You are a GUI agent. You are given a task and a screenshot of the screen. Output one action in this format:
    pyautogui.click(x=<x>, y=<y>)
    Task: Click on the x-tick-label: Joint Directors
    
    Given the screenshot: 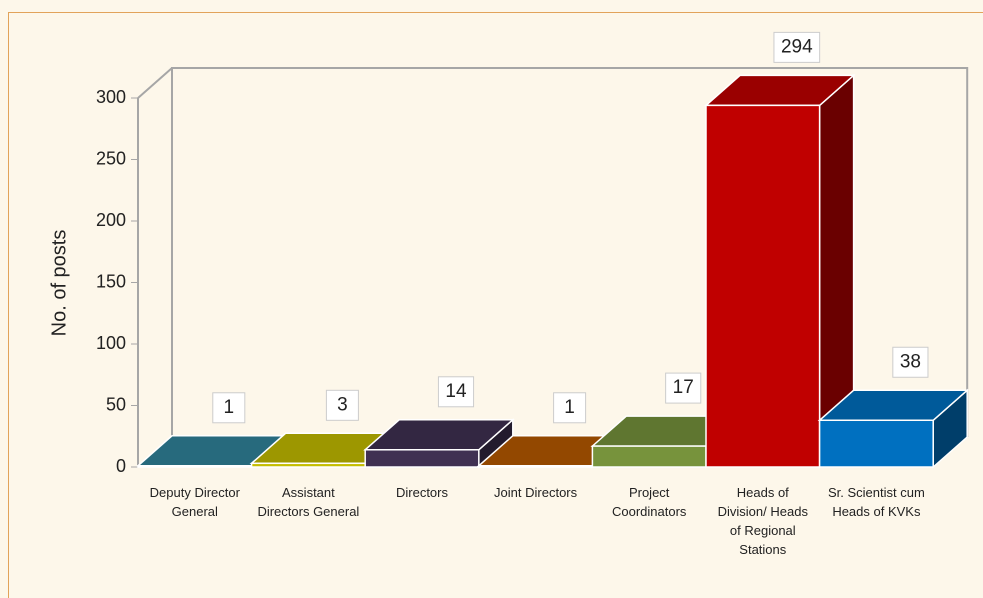 What is the action you would take?
    pyautogui.click(x=536, y=492)
    